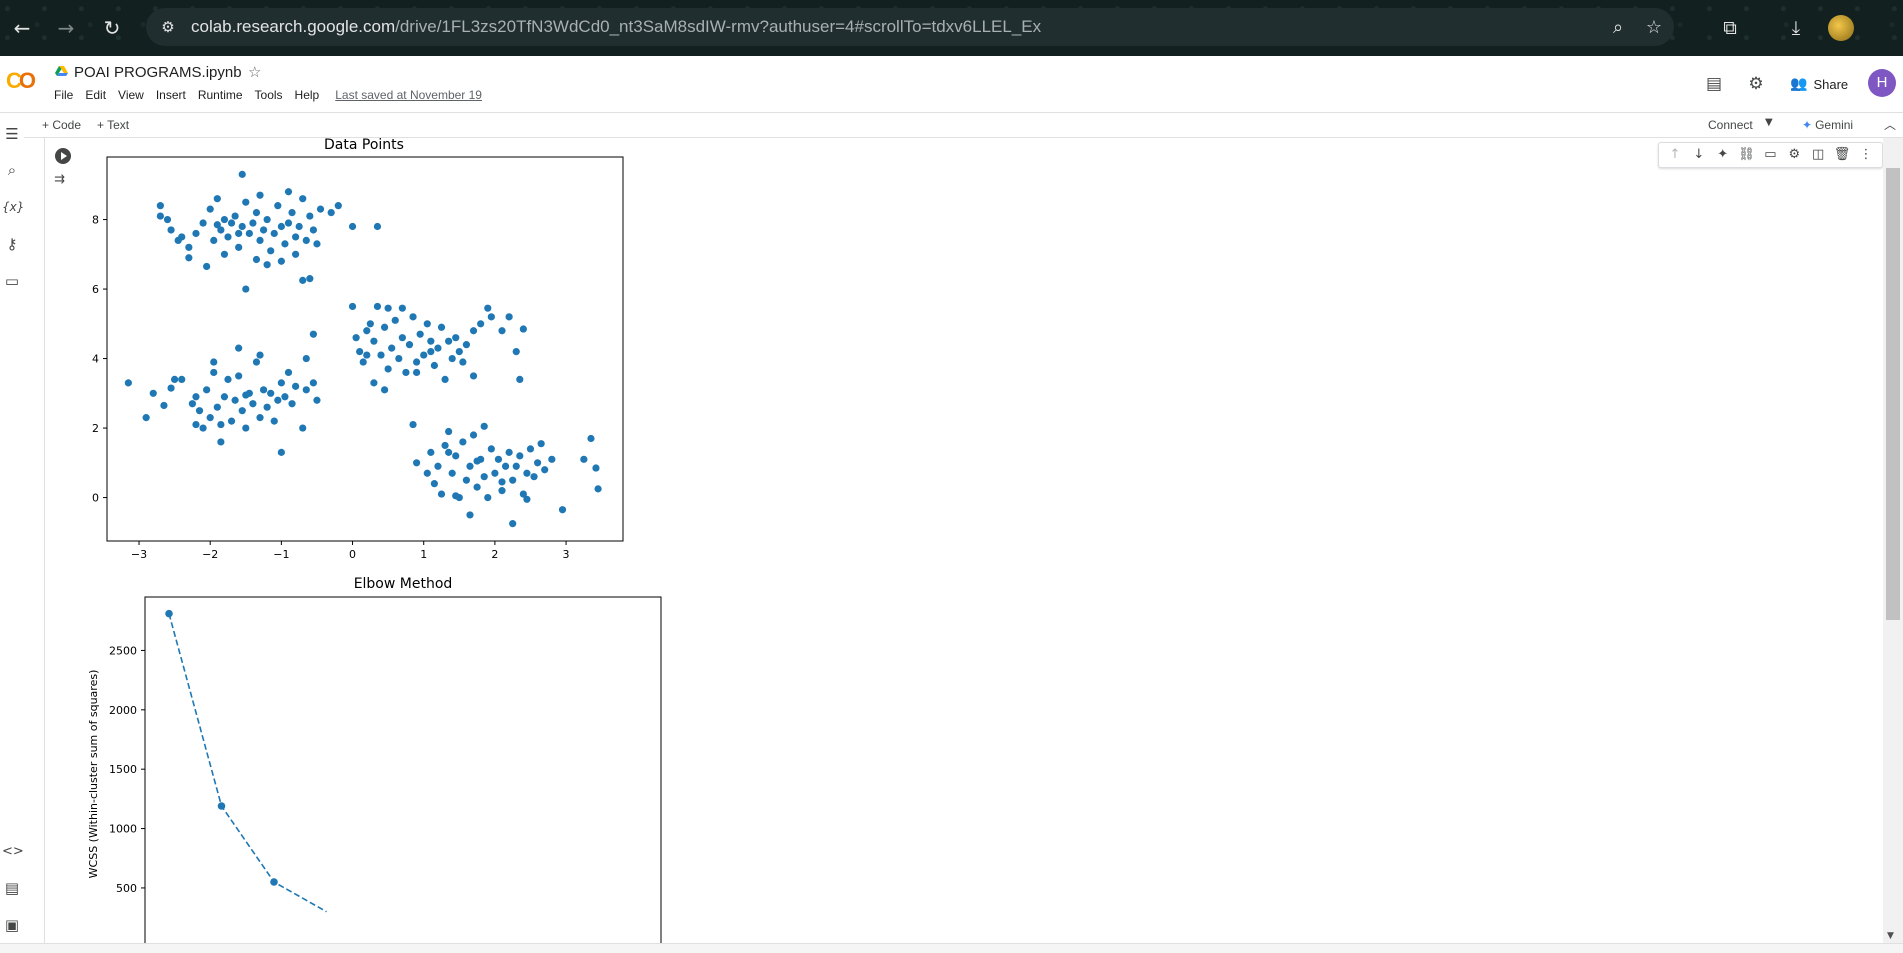 This screenshot has height=953, width=1903. I want to click on folder-icon: ▭, so click(12, 281).